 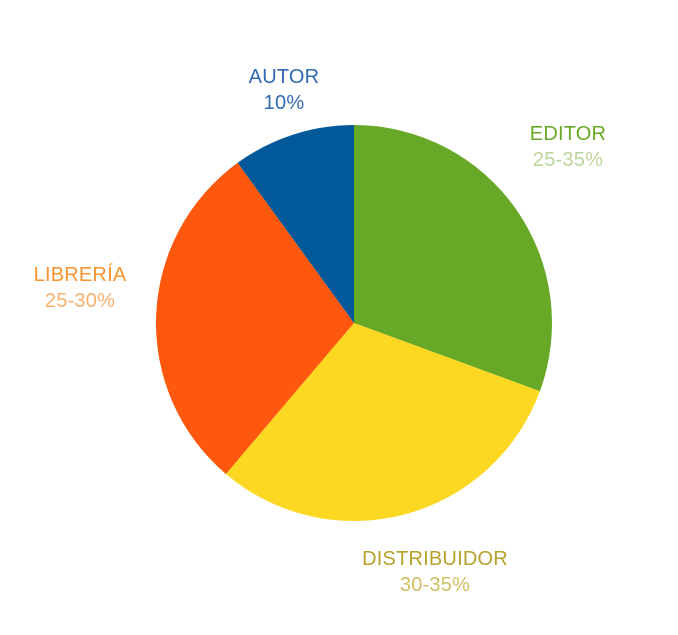 I want to click on slice-label-editor: EDITOR 25-35%, so click(x=568, y=147).